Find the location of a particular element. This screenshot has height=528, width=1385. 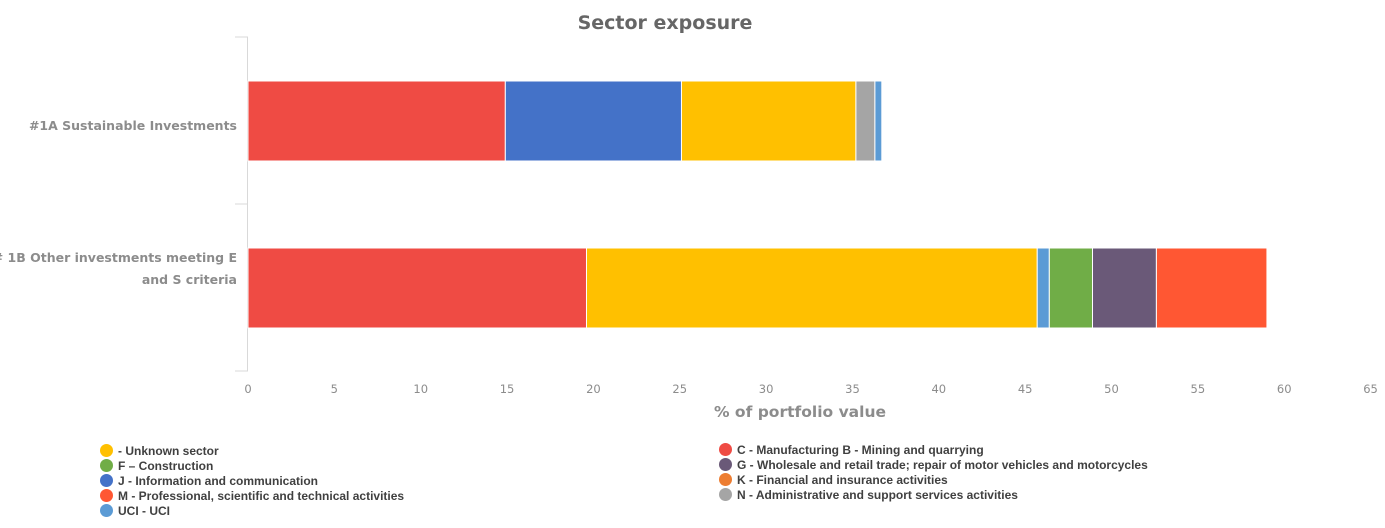

x-tick-label: 45 is located at coordinates (1025, 389).